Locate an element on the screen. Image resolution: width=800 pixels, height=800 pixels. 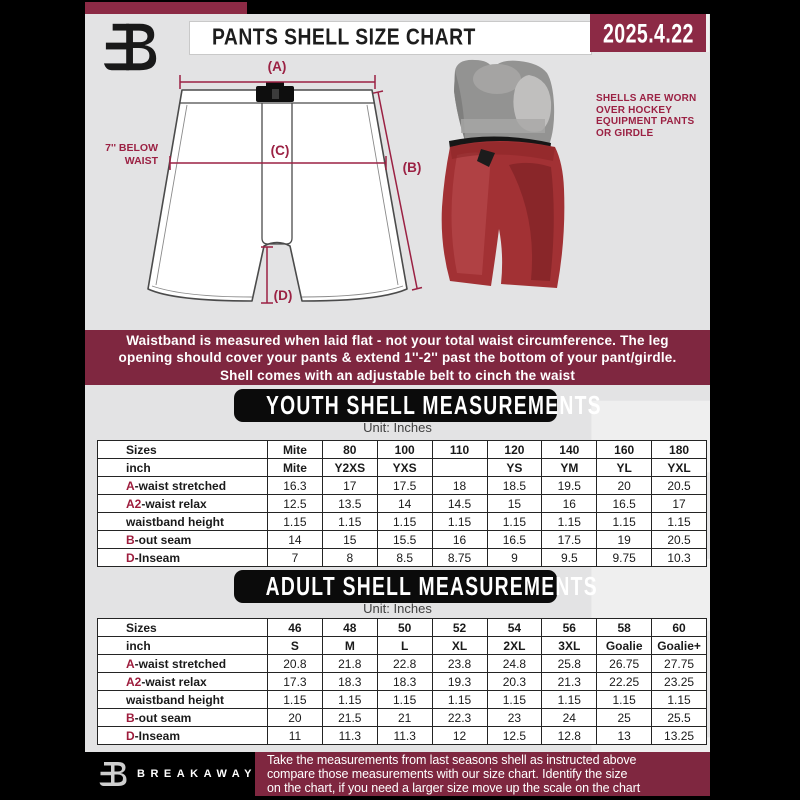
table-cell: 21.8 is located at coordinates (349, 663).